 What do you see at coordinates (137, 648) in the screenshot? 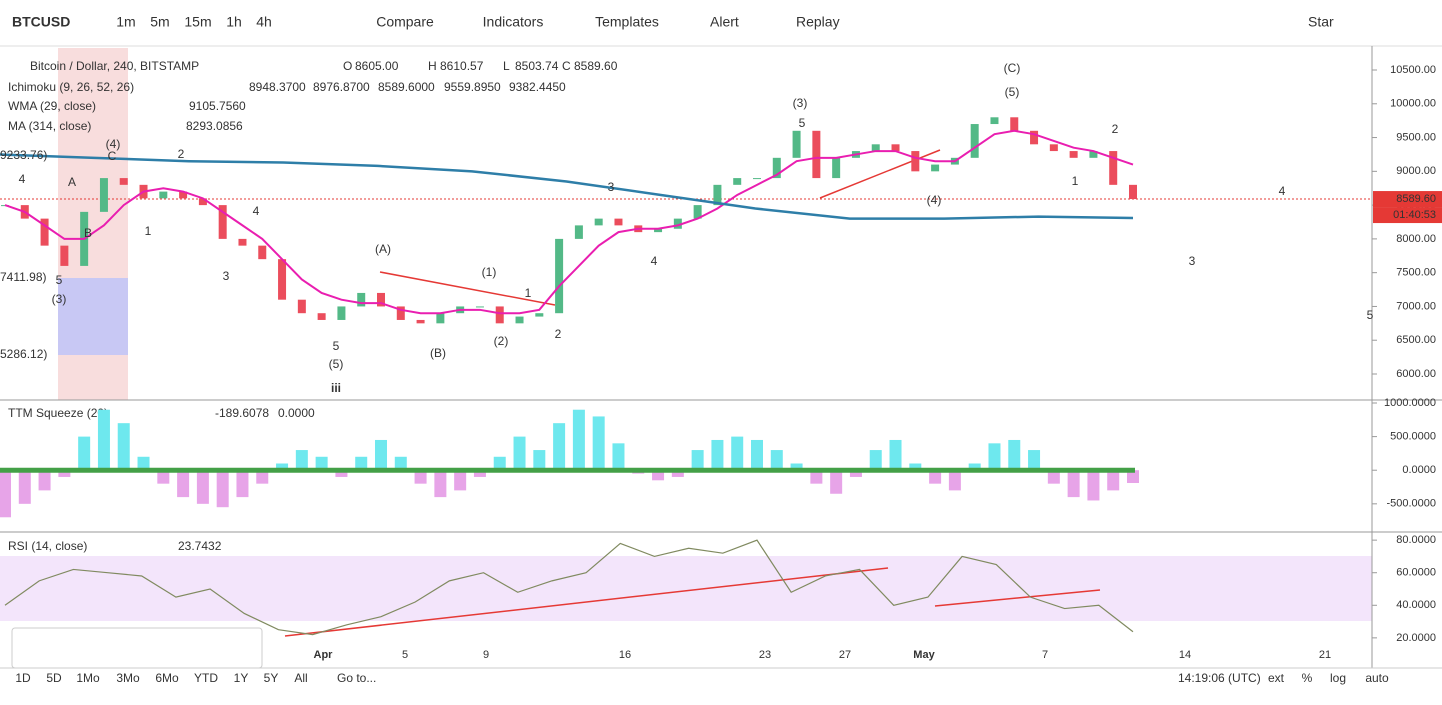
I see `drawing-toolbar` at bounding box center [137, 648].